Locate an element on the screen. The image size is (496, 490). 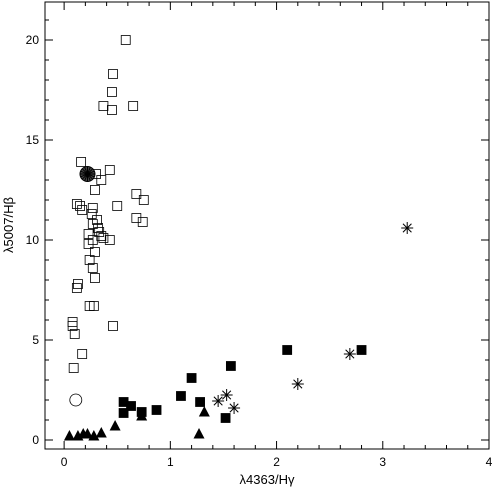
starred-circle-marker is located at coordinates (87, 174).